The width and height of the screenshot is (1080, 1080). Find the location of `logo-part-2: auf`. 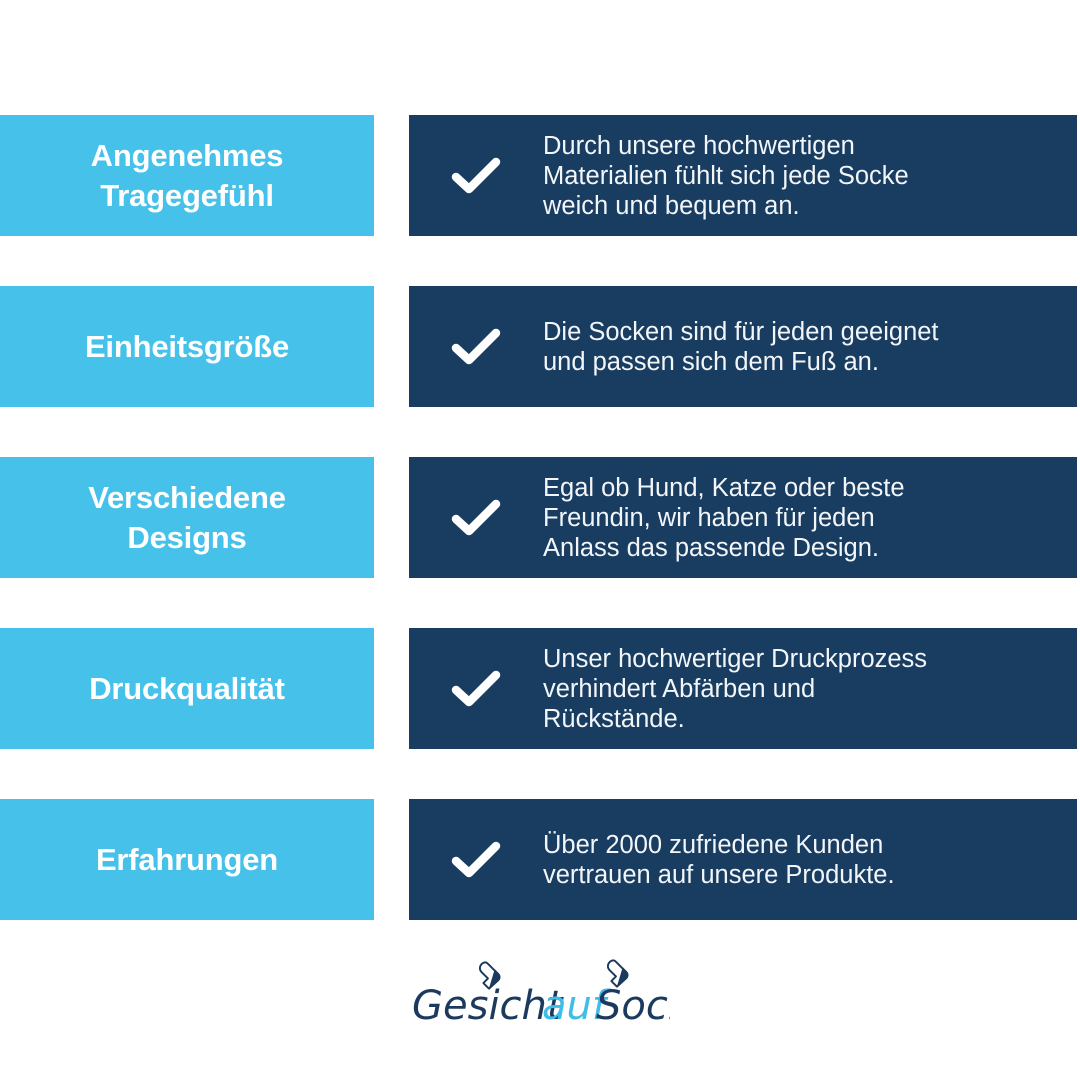

logo-part-2: auf is located at coordinates (577, 1006).